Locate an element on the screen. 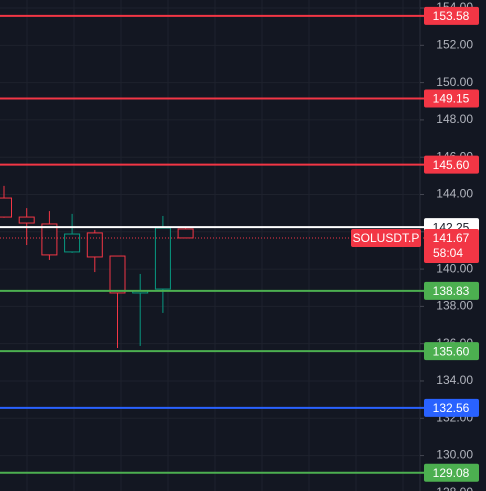 This screenshot has width=486, height=491. y-tick-label: 134.00 is located at coordinates (454, 380).